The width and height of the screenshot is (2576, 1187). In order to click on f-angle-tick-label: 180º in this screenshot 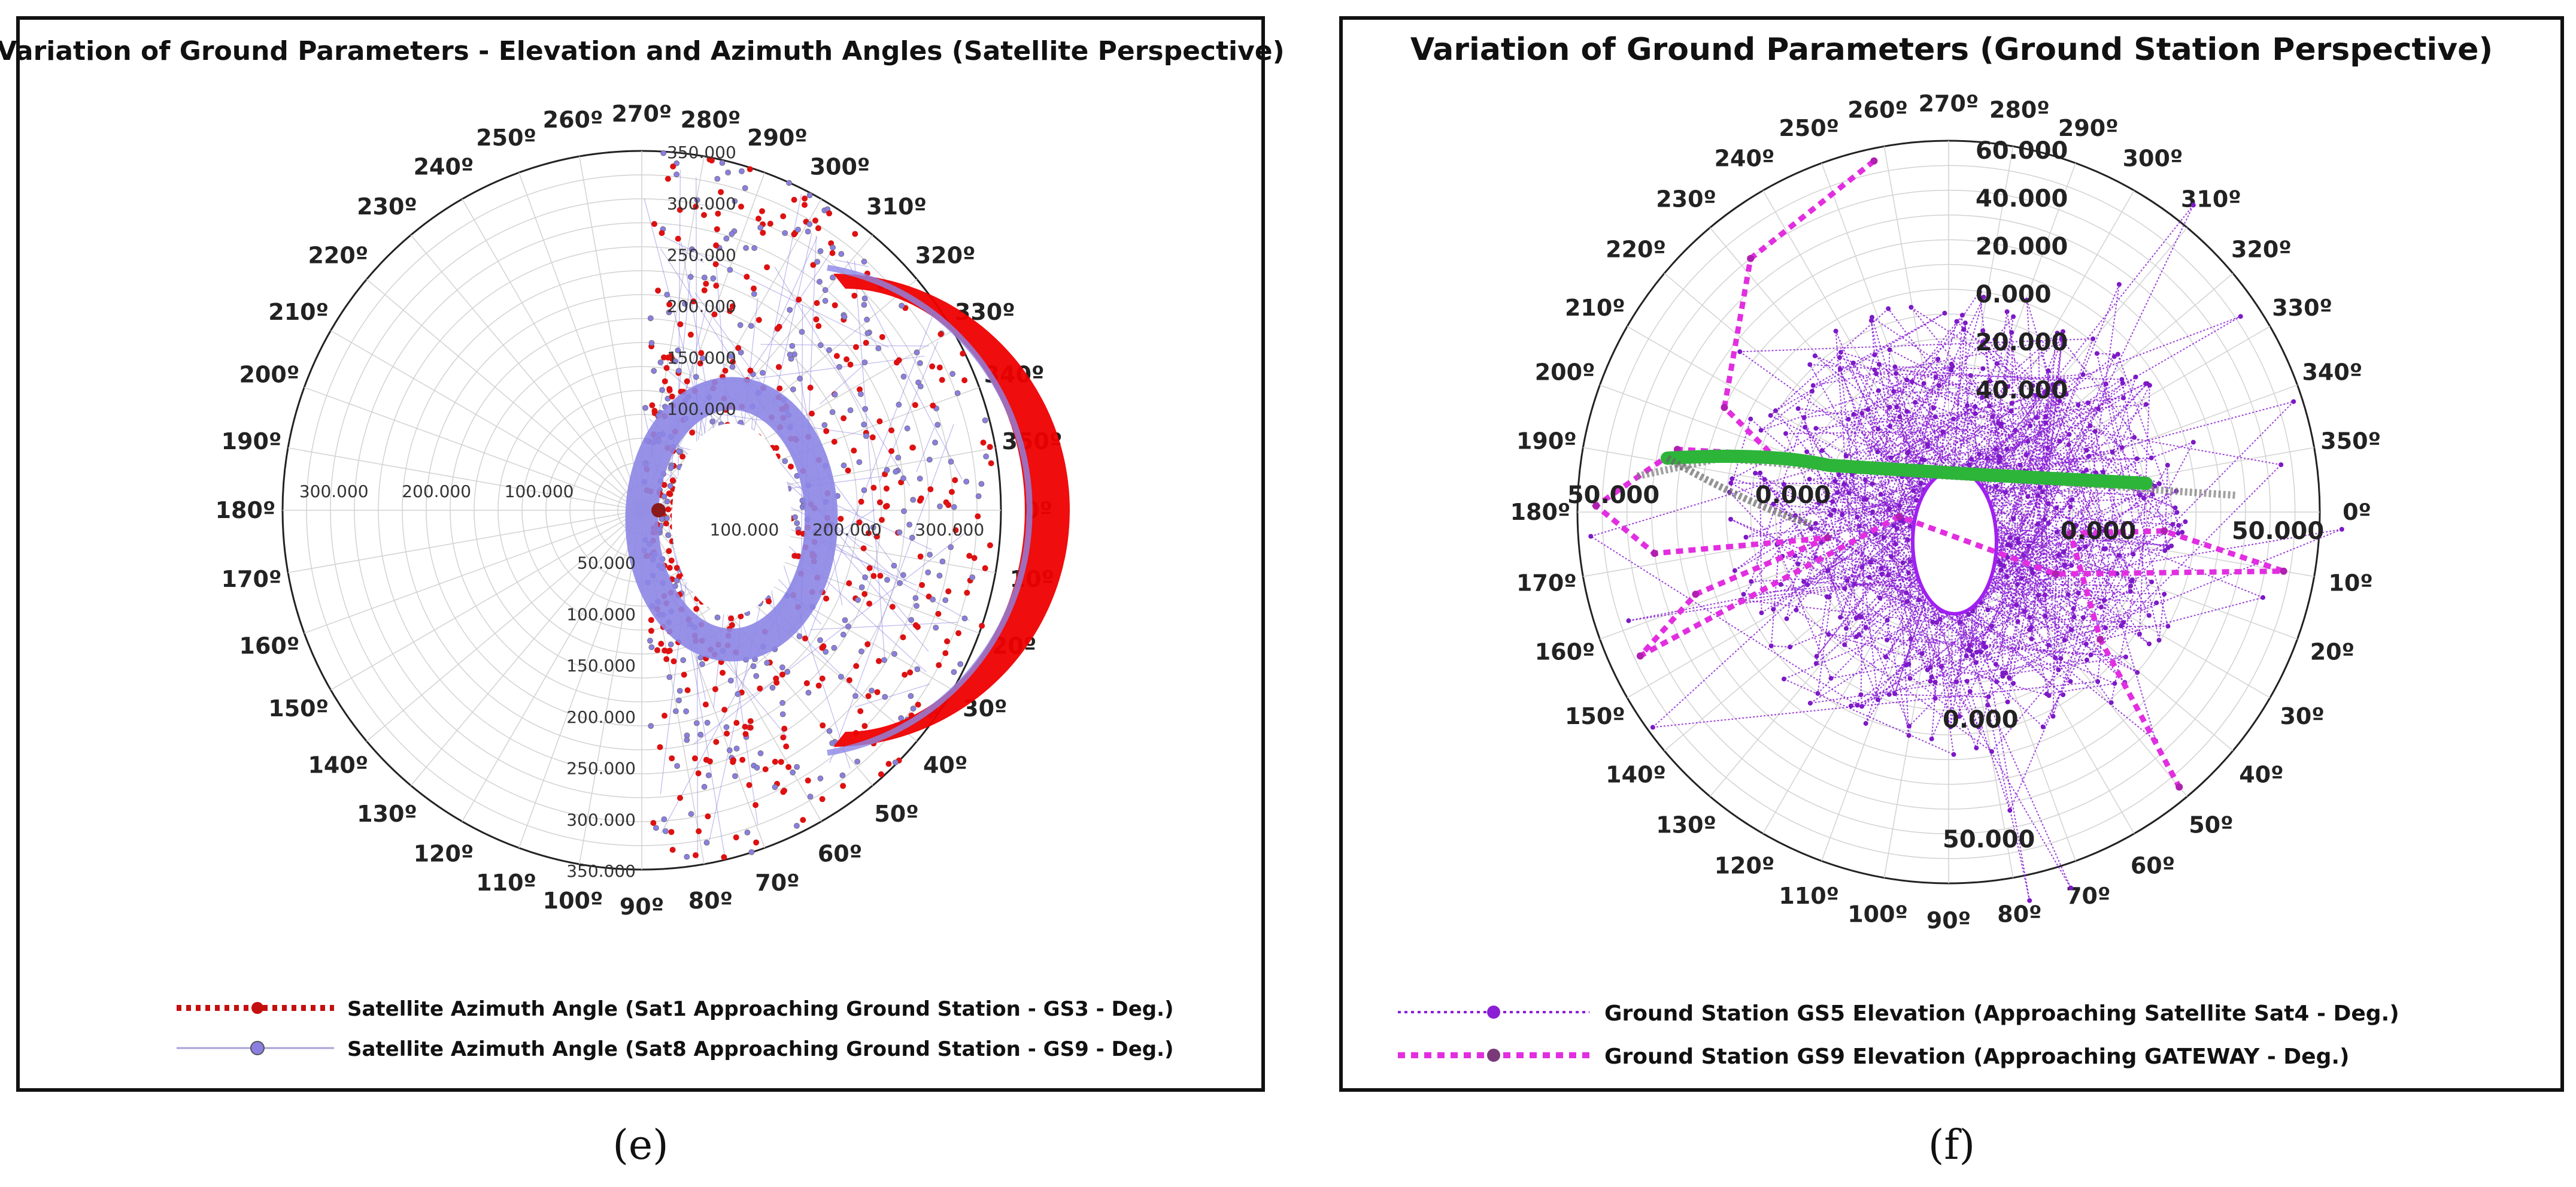, I will do `click(1540, 512)`.